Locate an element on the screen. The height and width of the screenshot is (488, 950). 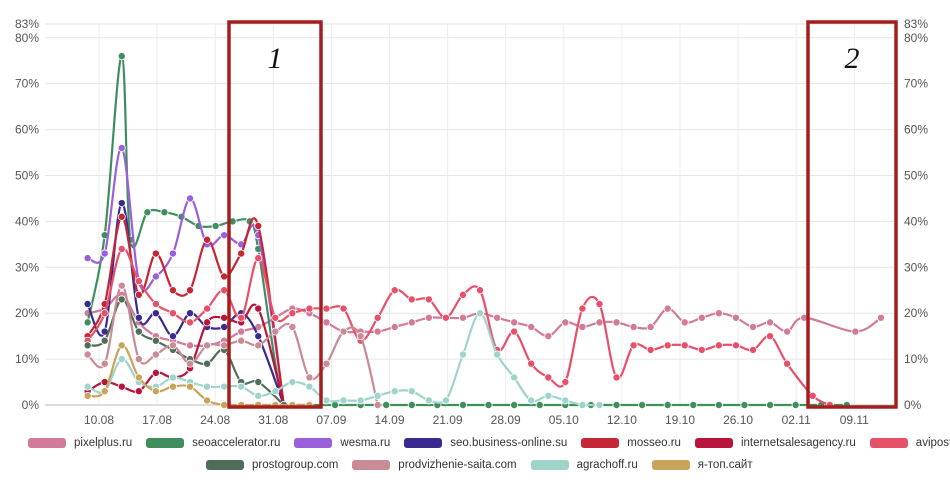
legend-item: prostogroup.com is located at coordinates (272, 465).